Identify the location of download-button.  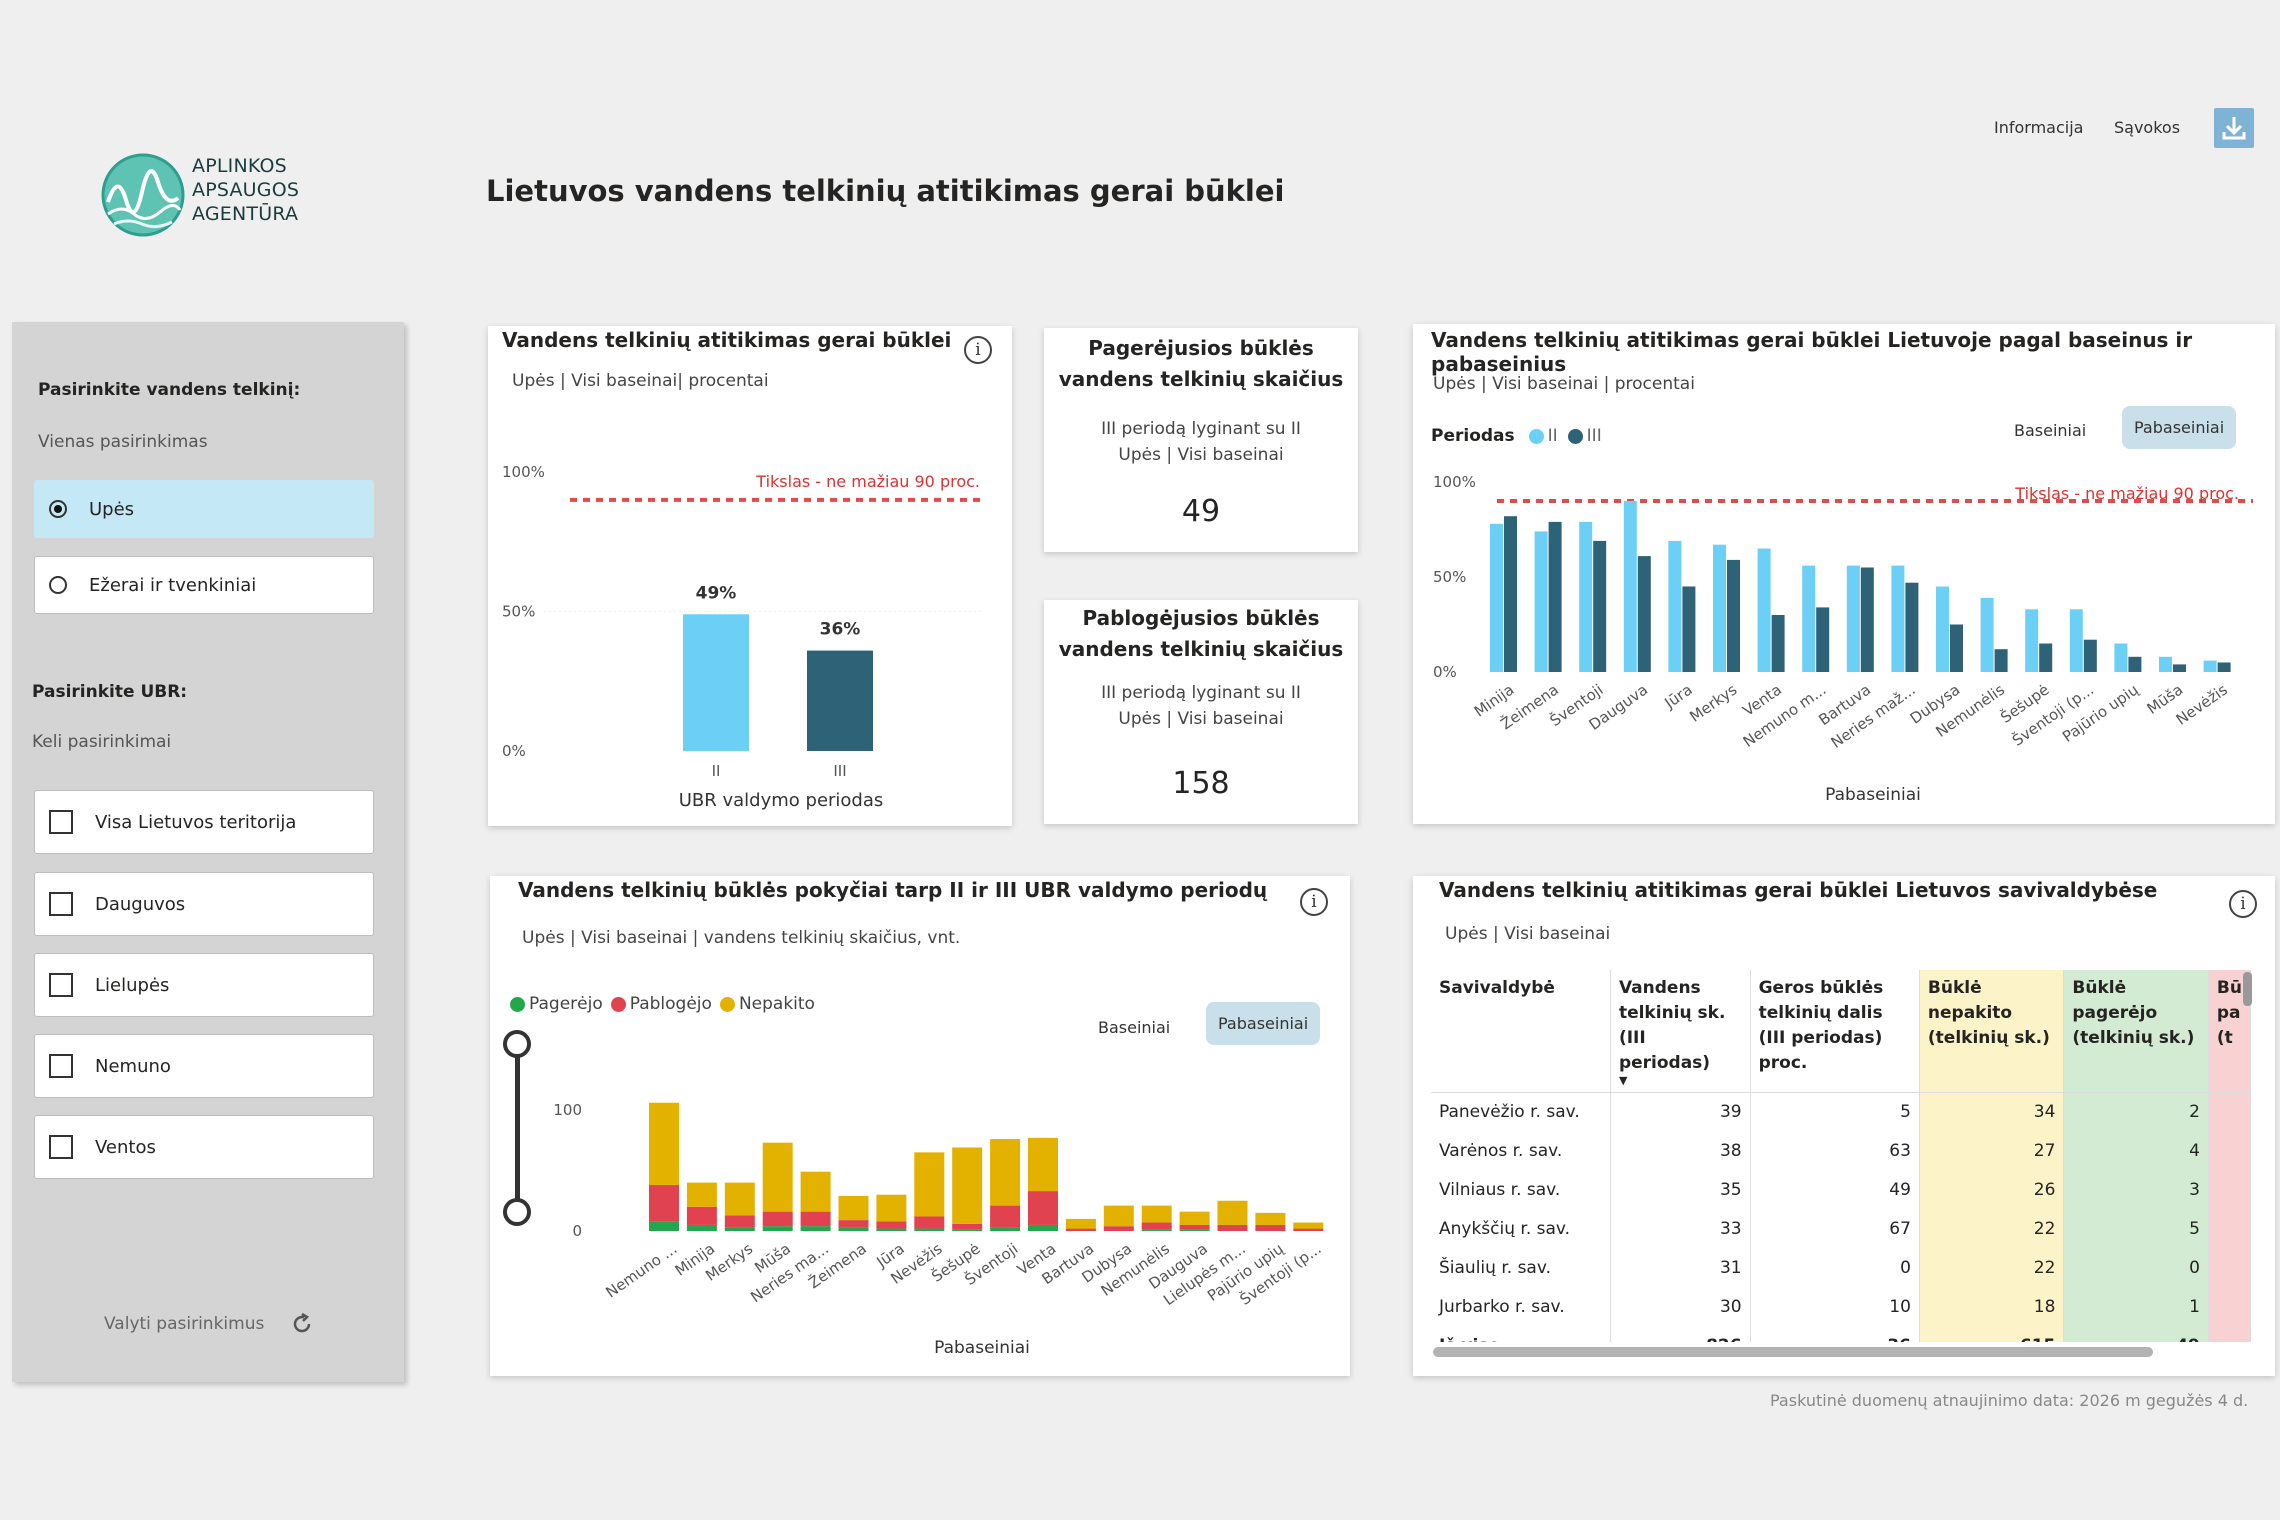
(2234, 128).